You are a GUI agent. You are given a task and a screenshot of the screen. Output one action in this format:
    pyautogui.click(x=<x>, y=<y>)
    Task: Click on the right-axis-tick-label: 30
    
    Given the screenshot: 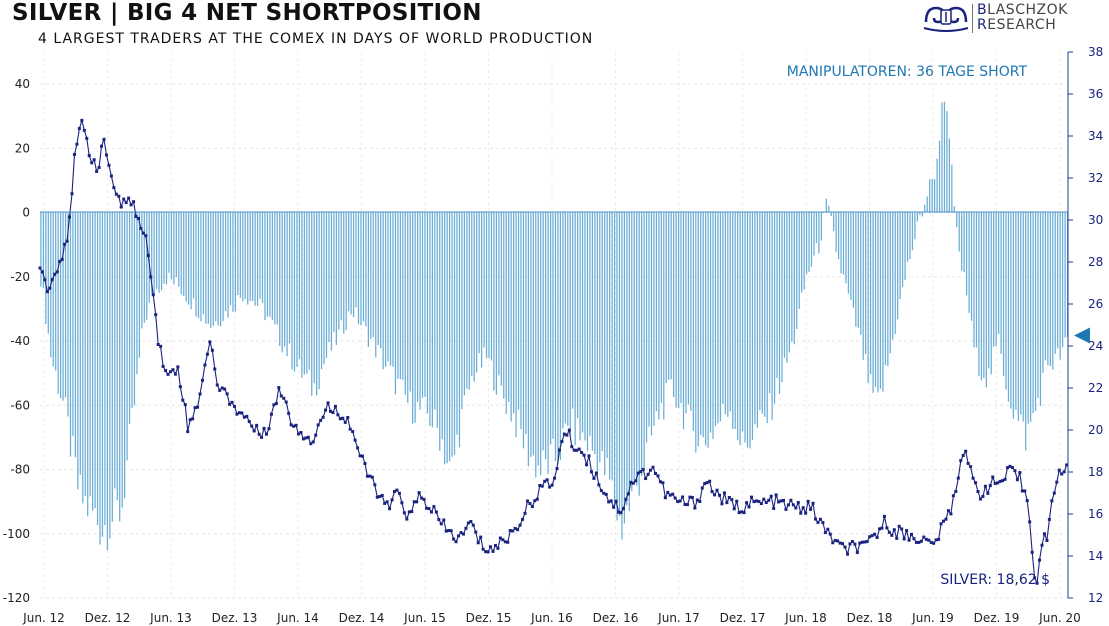 What is the action you would take?
    pyautogui.click(x=1095, y=220)
    